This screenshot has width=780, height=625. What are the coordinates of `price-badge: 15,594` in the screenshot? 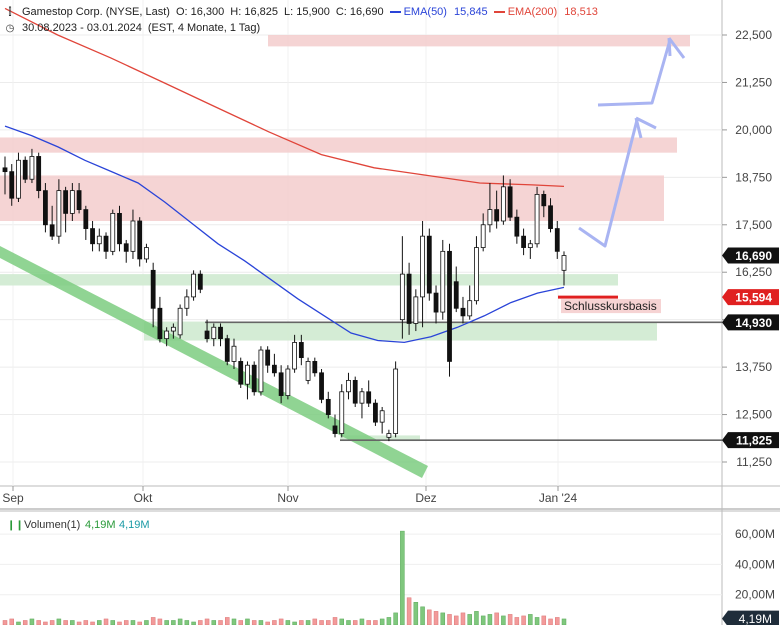 It's located at (750, 297).